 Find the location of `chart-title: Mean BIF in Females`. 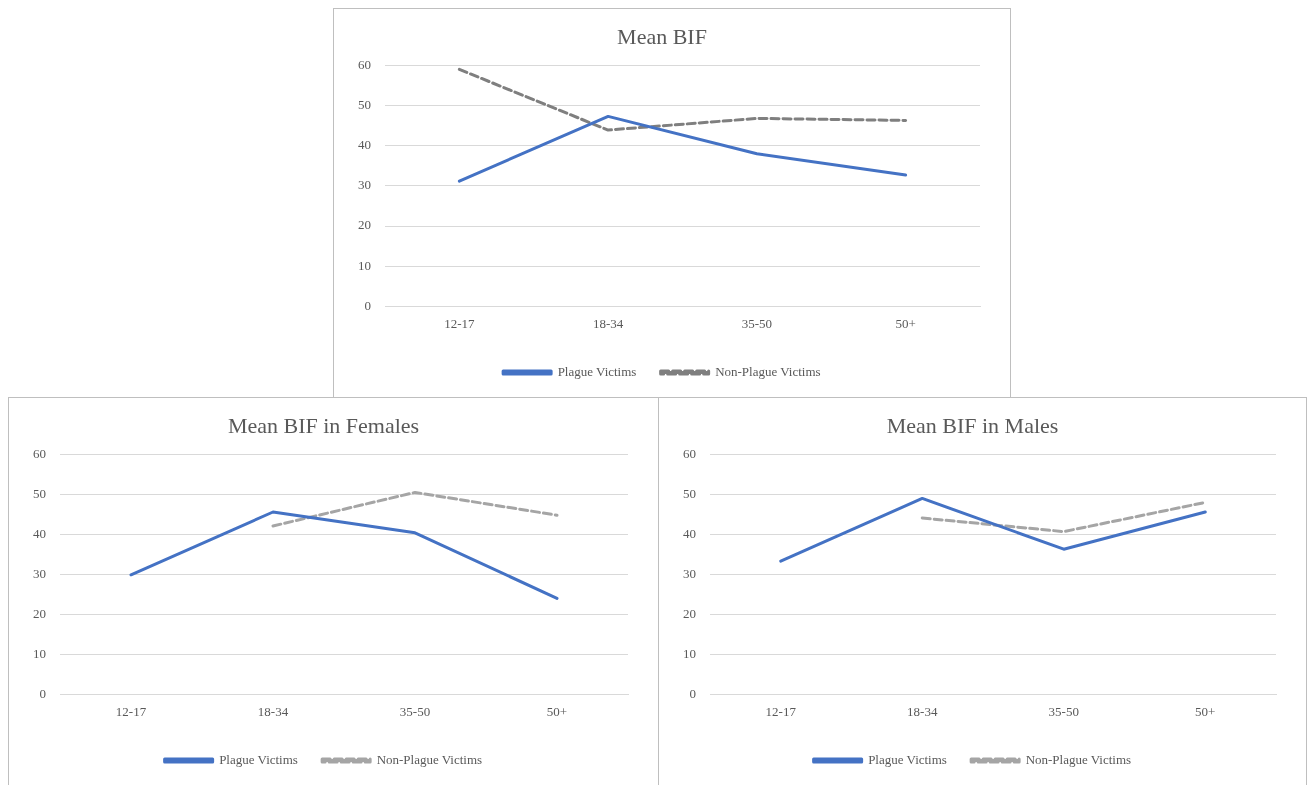

chart-title: Mean BIF in Females is located at coordinates (323, 425).